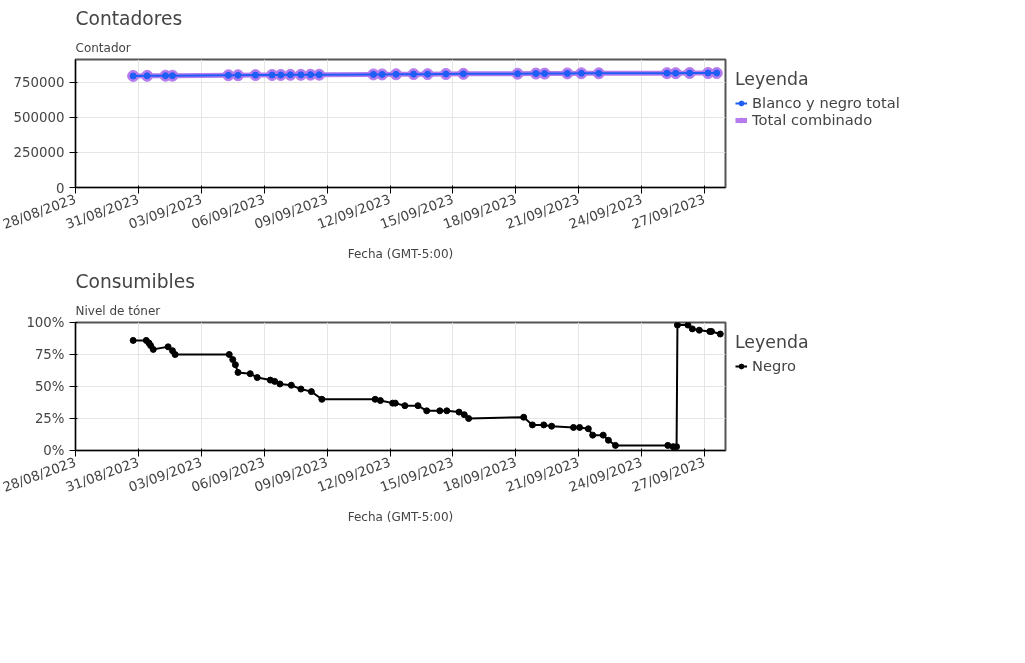 Image resolution: width=1025 pixels, height=663 pixels. I want to click on chart-title: Contadores, so click(129, 18).